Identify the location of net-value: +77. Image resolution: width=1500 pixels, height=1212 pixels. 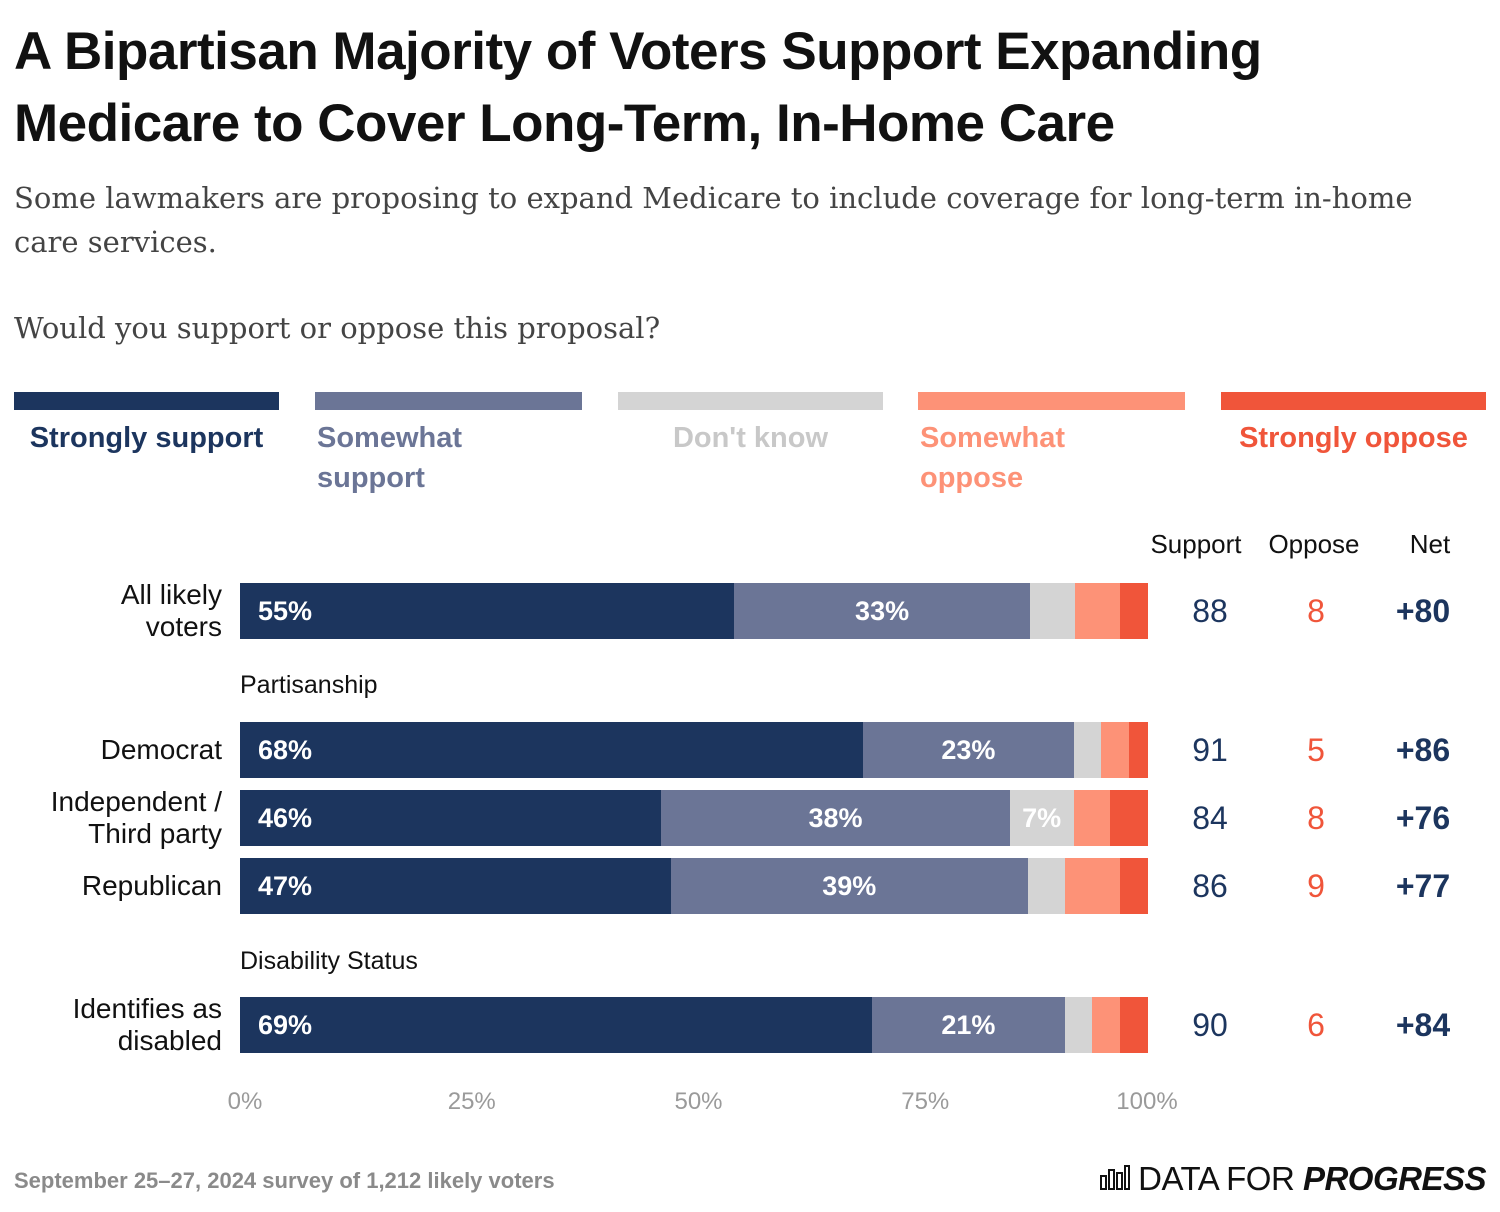
(1423, 886).